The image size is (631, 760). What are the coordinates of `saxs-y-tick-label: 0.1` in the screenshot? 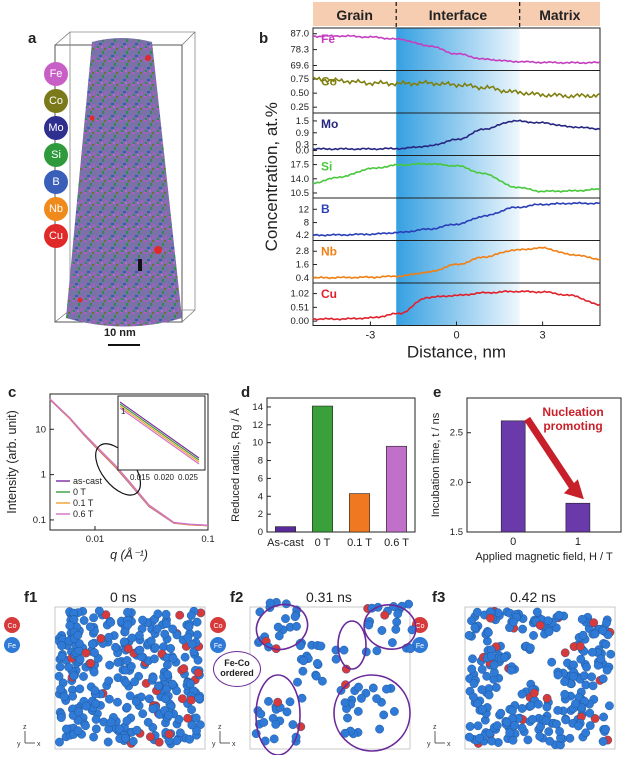 It's located at (39, 520).